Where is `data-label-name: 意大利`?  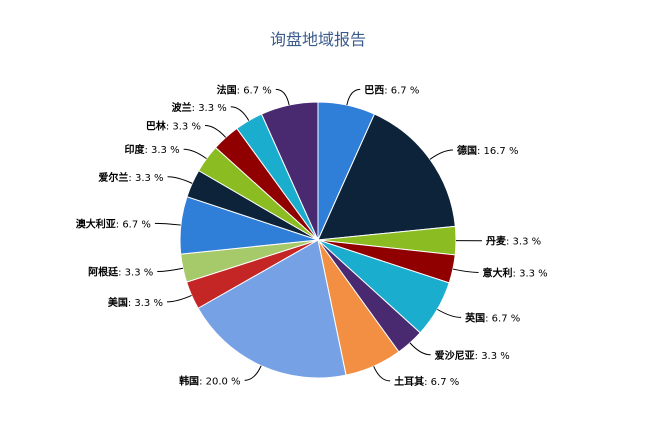
data-label-name: 意大利 is located at coordinates (498, 272).